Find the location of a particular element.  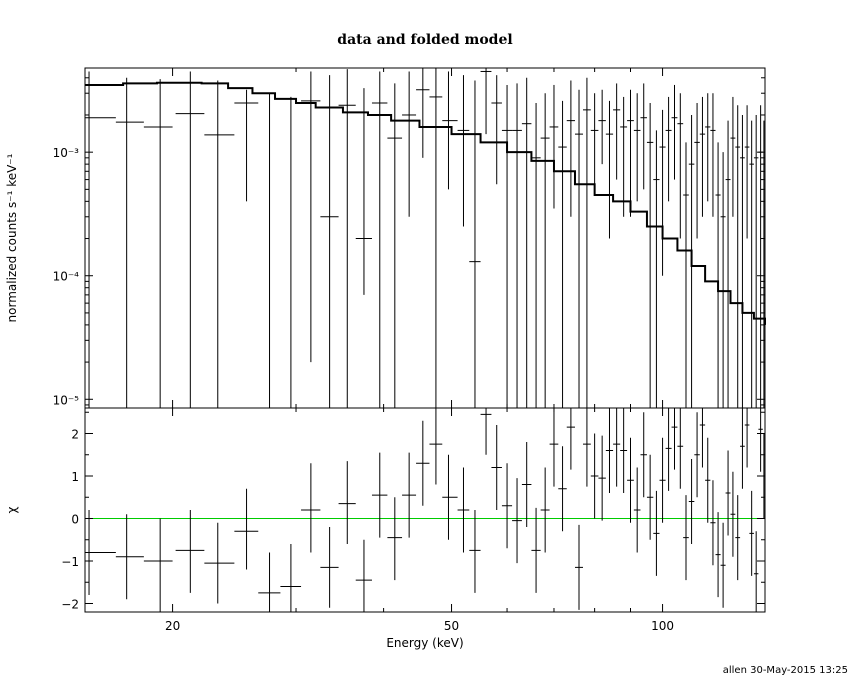

spectrum-y-tick-label: 10⁻⁴ is located at coordinates (66, 277).